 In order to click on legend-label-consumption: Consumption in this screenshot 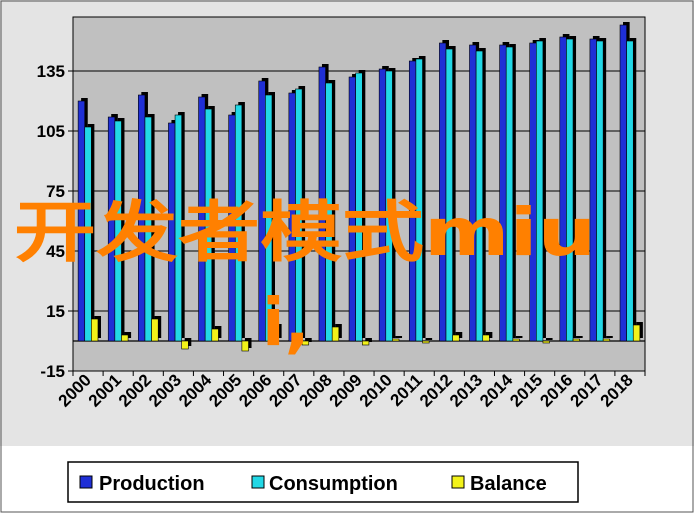, I will do `click(333, 484)`.